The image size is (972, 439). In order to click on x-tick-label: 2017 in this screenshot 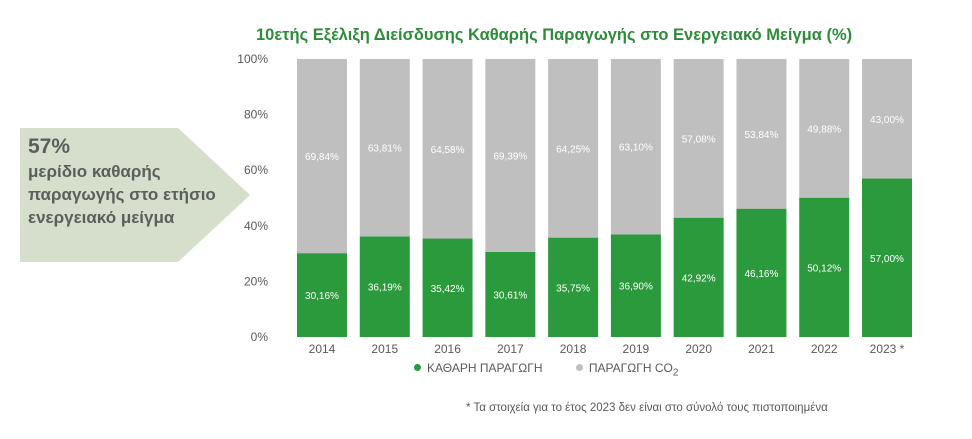, I will do `click(510, 349)`.